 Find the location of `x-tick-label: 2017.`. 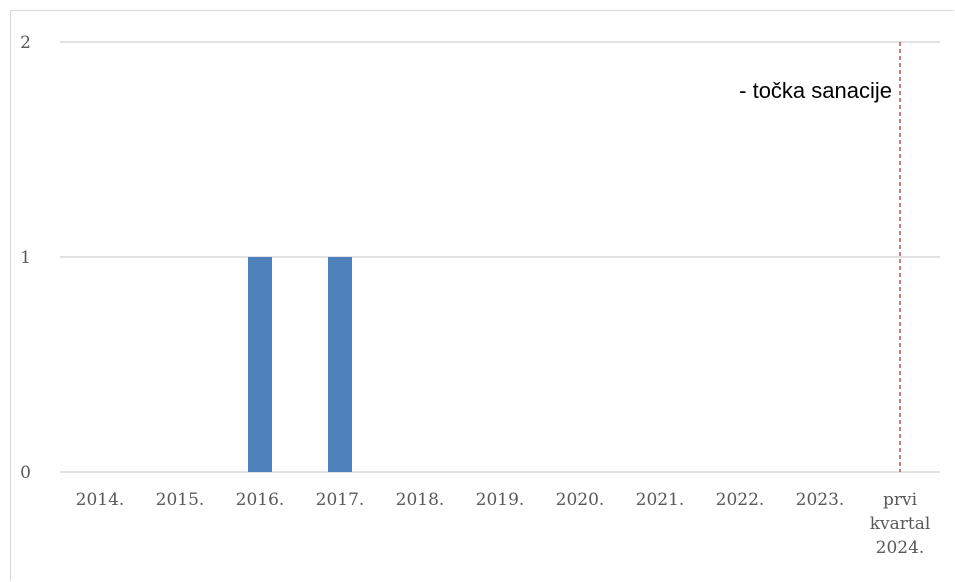

x-tick-label: 2017. is located at coordinates (340, 500).